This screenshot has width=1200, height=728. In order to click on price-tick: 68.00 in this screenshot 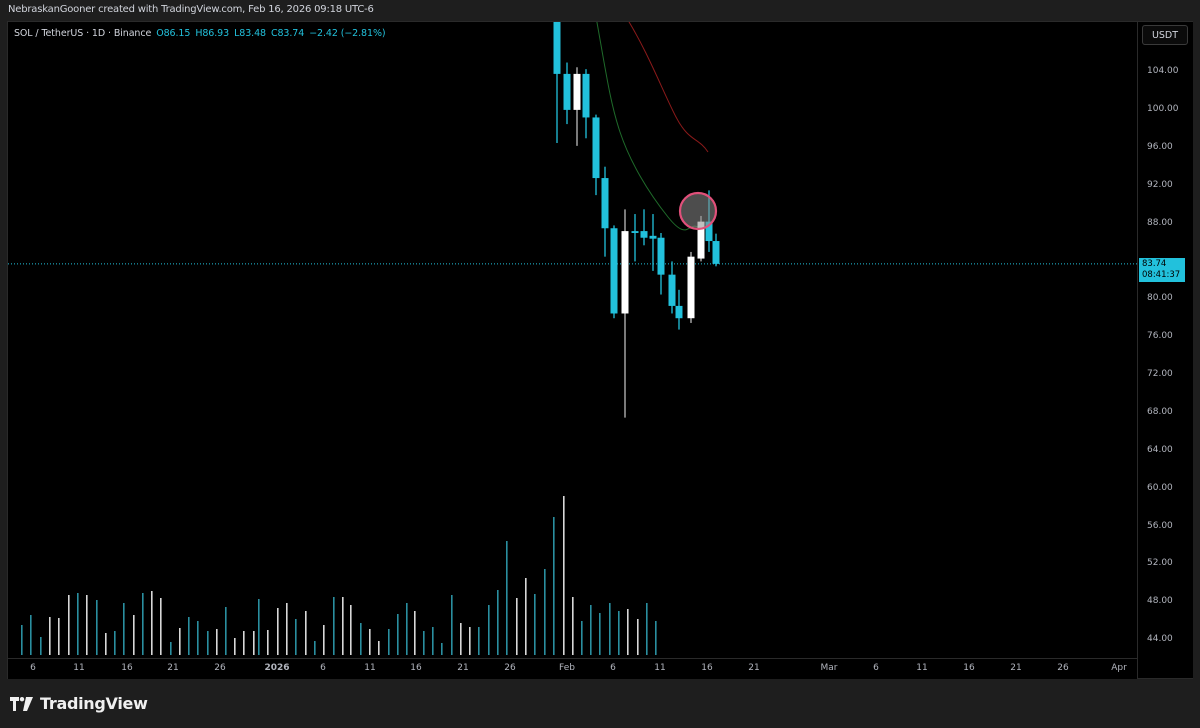, I will do `click(1160, 411)`.